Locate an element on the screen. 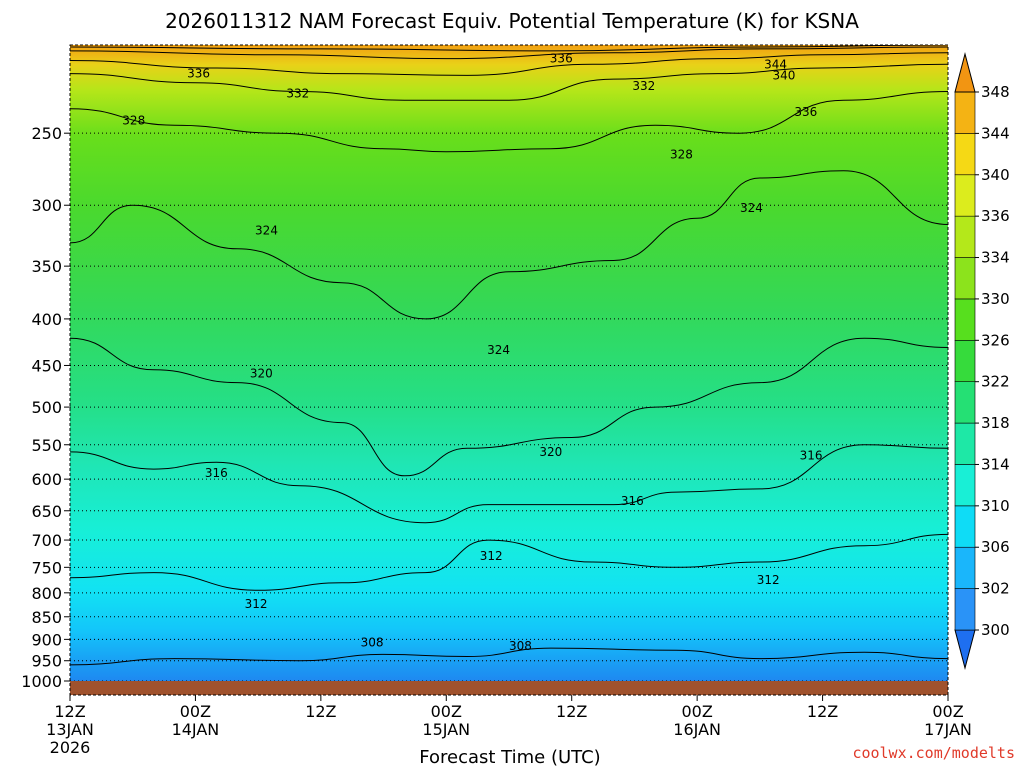 This screenshot has width=1024, height=768. colorbar-label: 310 is located at coordinates (995, 506).